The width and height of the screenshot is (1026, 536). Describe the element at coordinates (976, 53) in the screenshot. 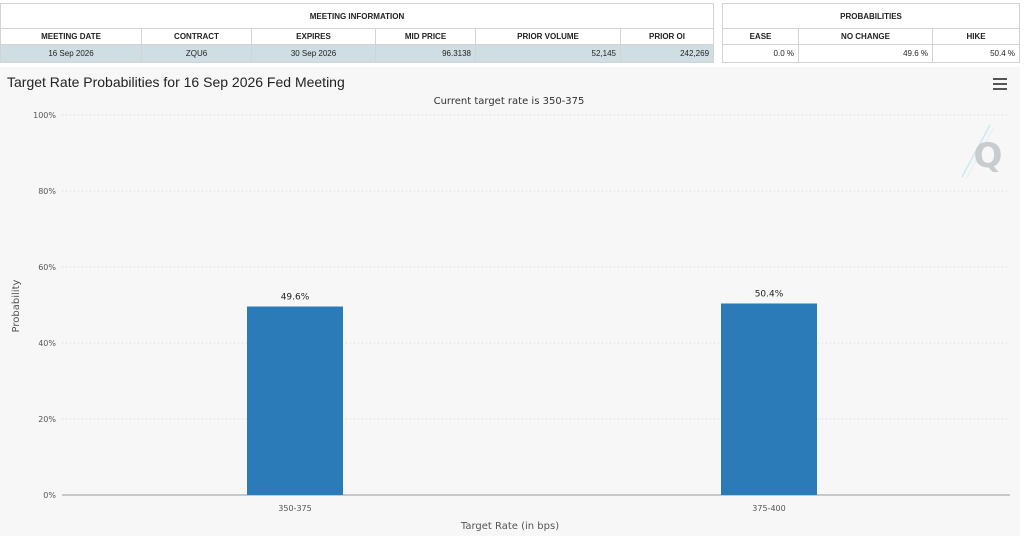

I see `cell-hike: 50.4 %` at that location.